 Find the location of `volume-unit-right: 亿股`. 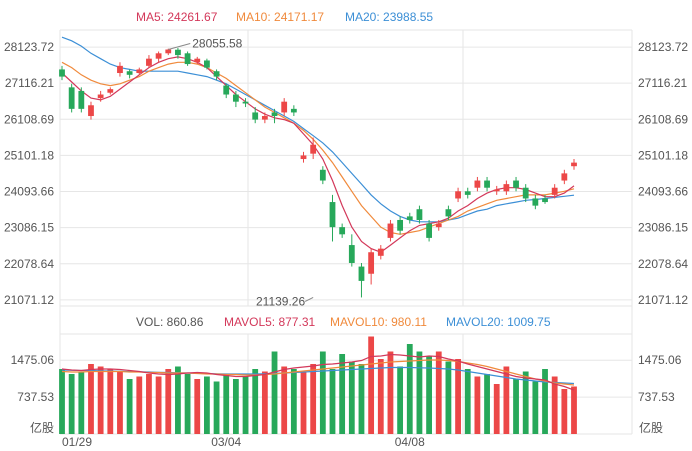

volume-unit-right: 亿股 is located at coordinates (651, 427).